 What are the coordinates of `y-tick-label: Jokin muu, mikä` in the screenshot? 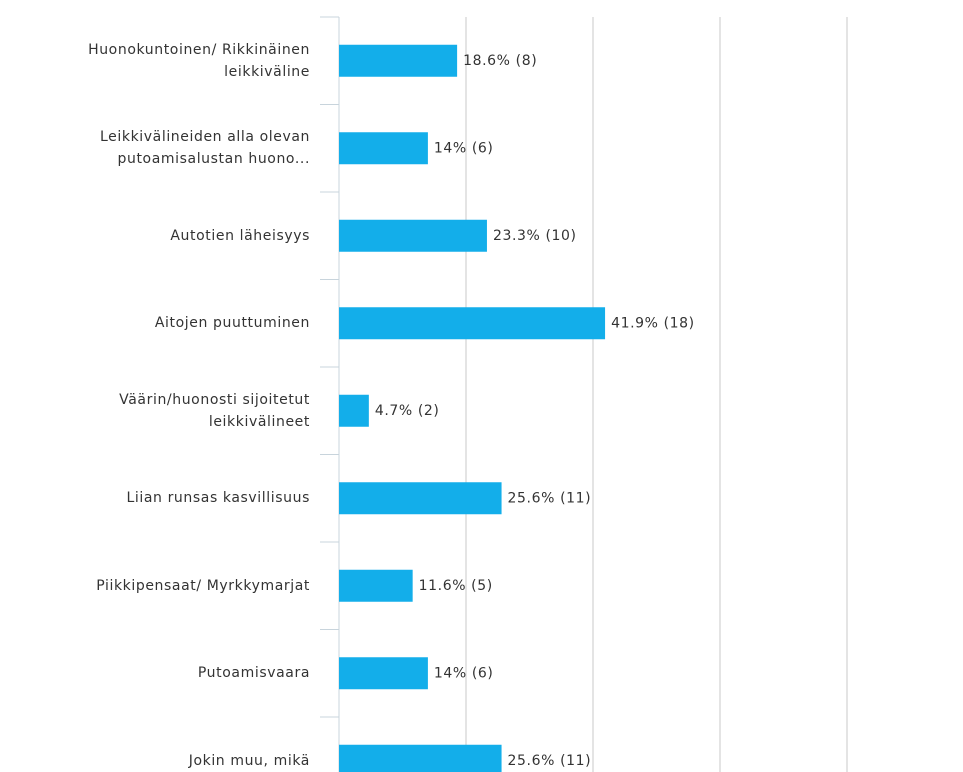 It's located at (249, 760).